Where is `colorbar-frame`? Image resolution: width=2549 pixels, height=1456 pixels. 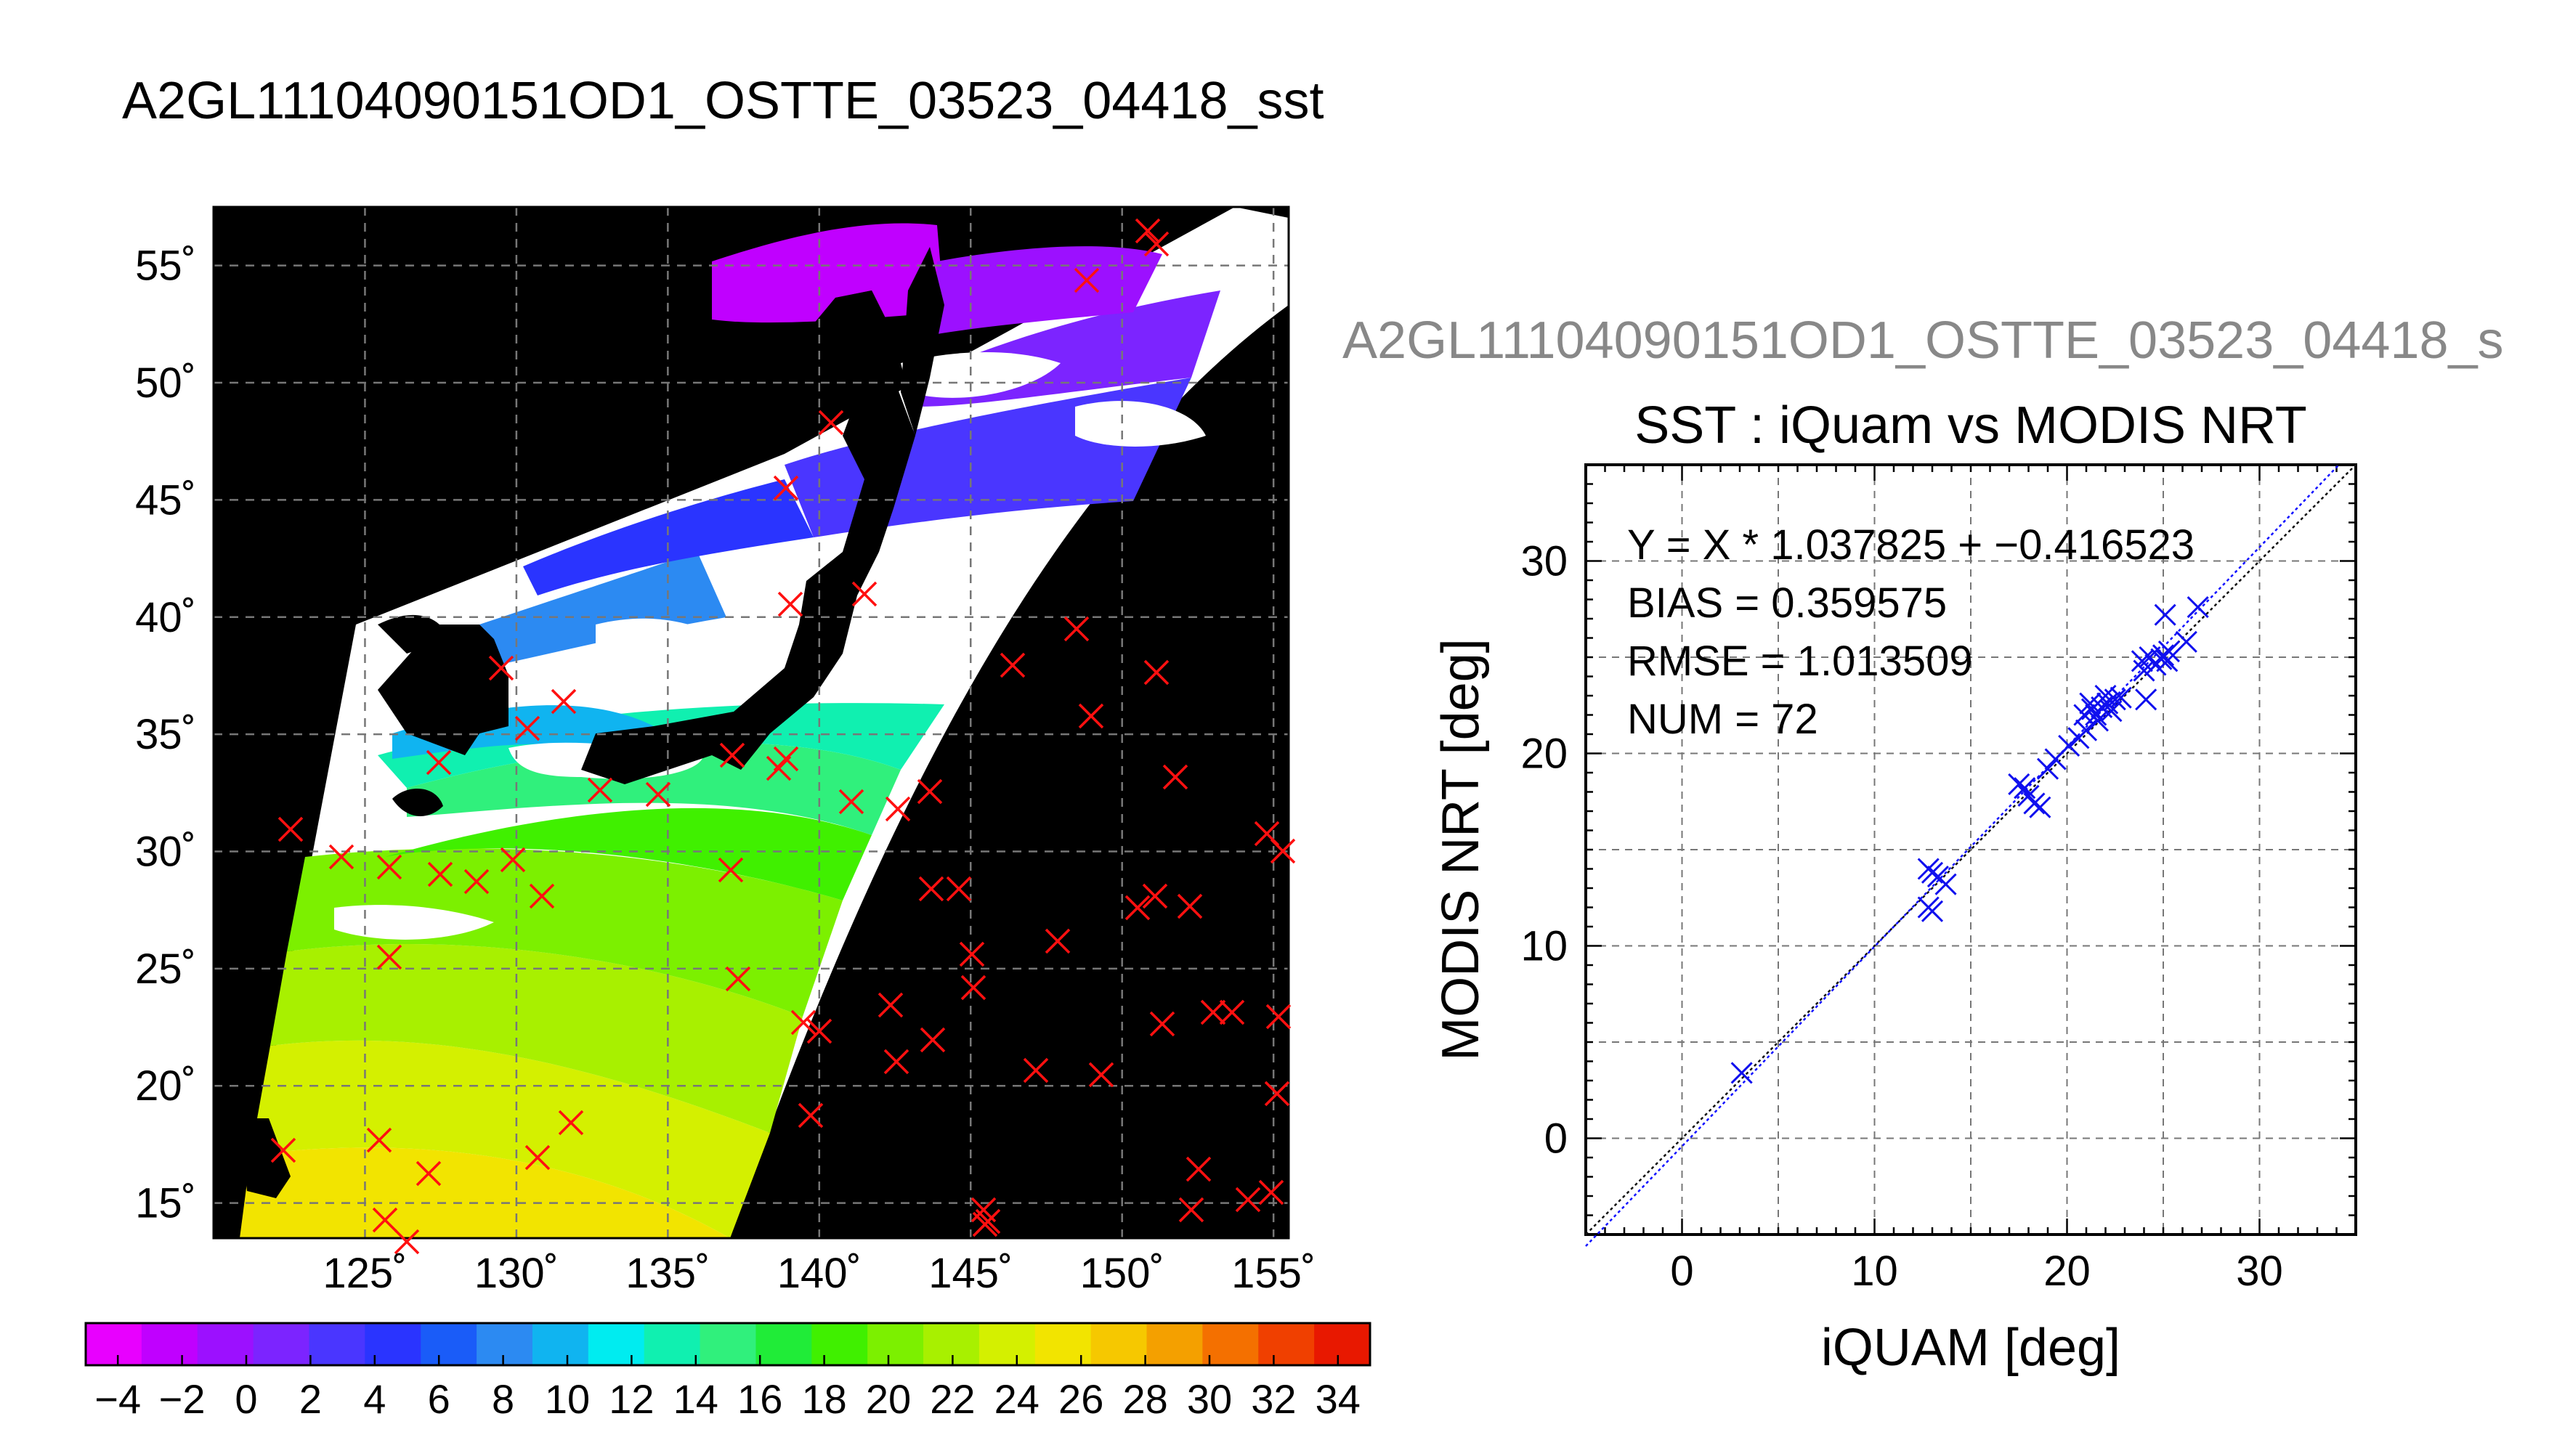
colorbar-frame is located at coordinates (728, 1344).